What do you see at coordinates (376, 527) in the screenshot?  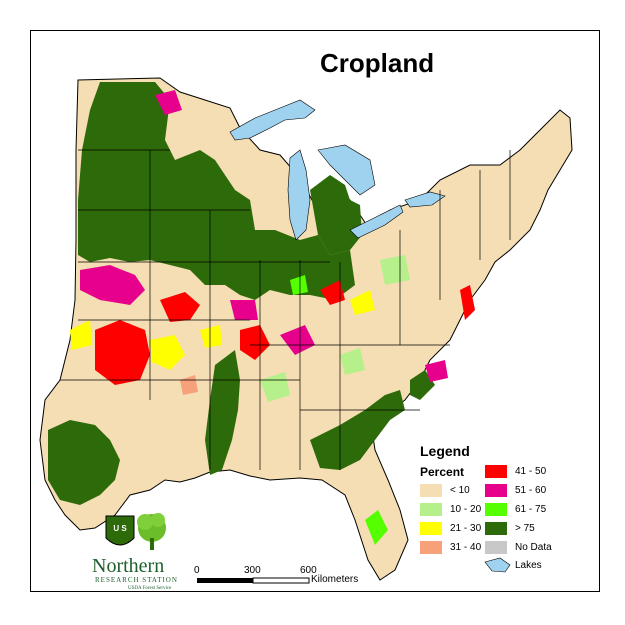 I see `zone-61-75-a` at bounding box center [376, 527].